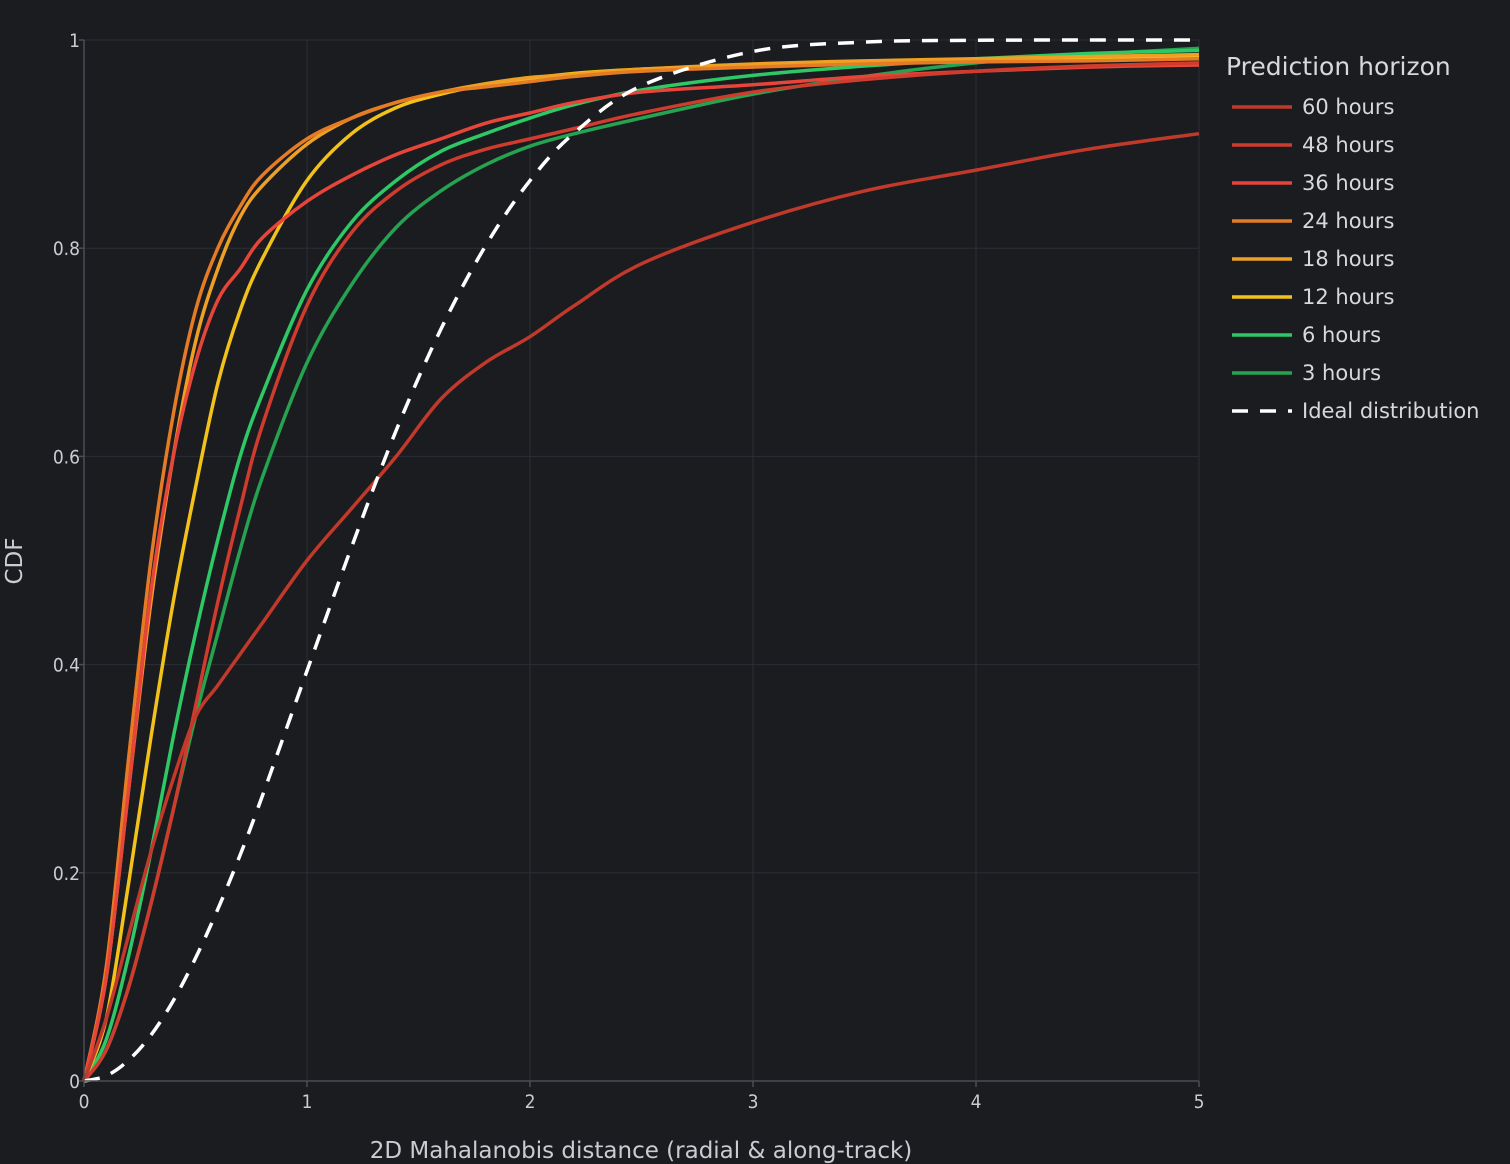  What do you see at coordinates (66, 249) in the screenshot?
I see `y-tick-label: 0.8` at bounding box center [66, 249].